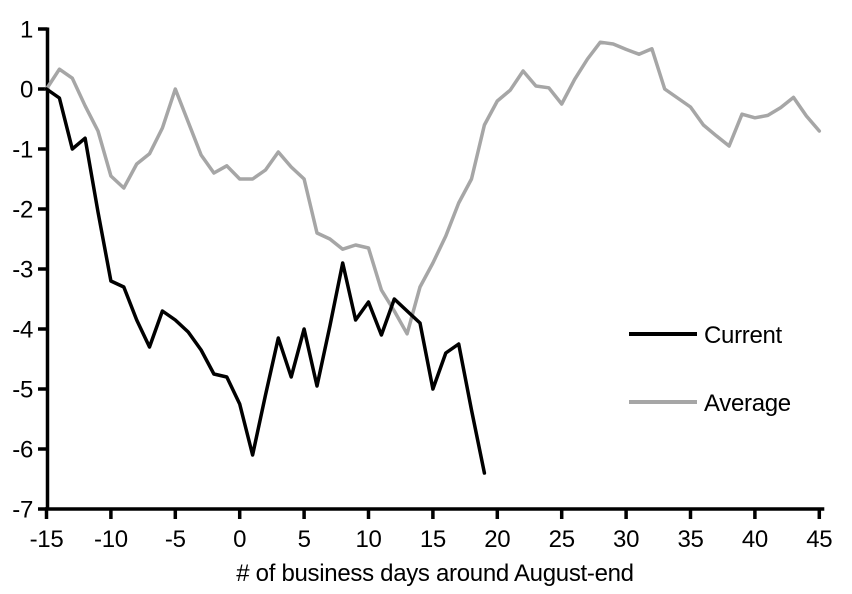 Image resolution: width=852 pixels, height=594 pixels. What do you see at coordinates (663, 402) in the screenshot?
I see `legend-line-average` at bounding box center [663, 402].